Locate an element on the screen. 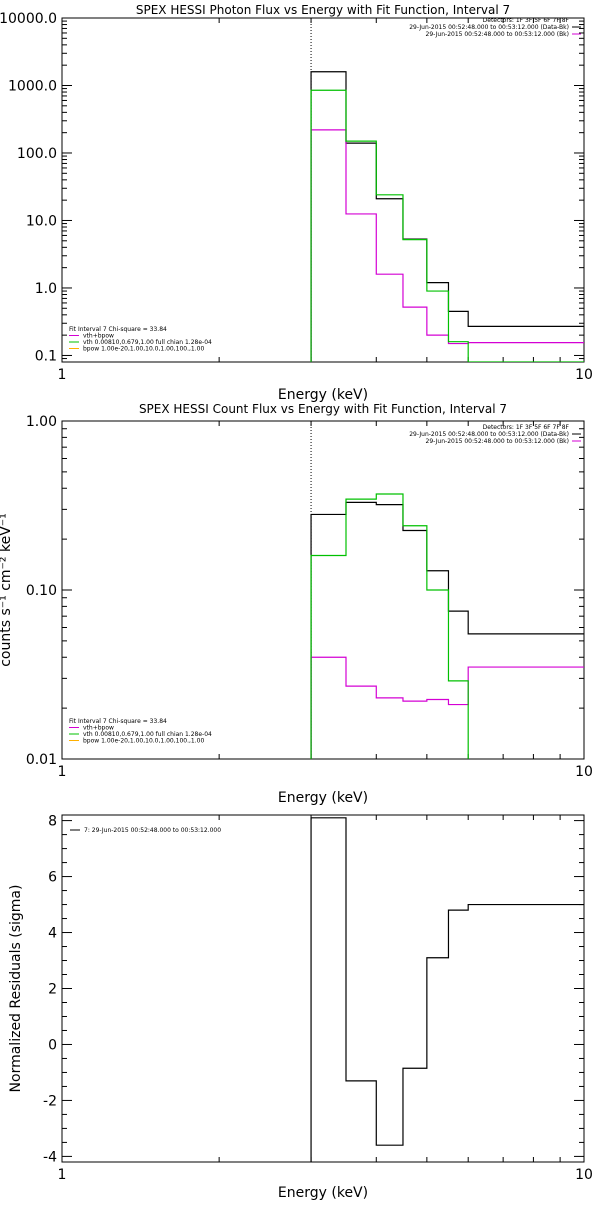 The height and width of the screenshot is (1205, 600). y-tick-label: 0.10 is located at coordinates (41, 591).